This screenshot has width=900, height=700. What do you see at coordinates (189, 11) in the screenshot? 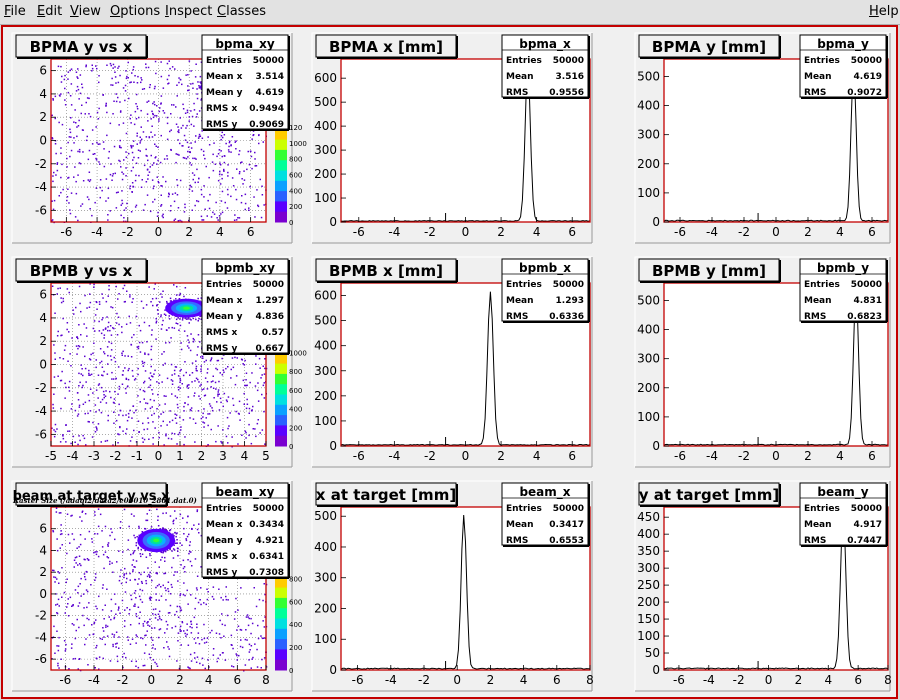
I see `menu-inspect: Inspect` at bounding box center [189, 11].